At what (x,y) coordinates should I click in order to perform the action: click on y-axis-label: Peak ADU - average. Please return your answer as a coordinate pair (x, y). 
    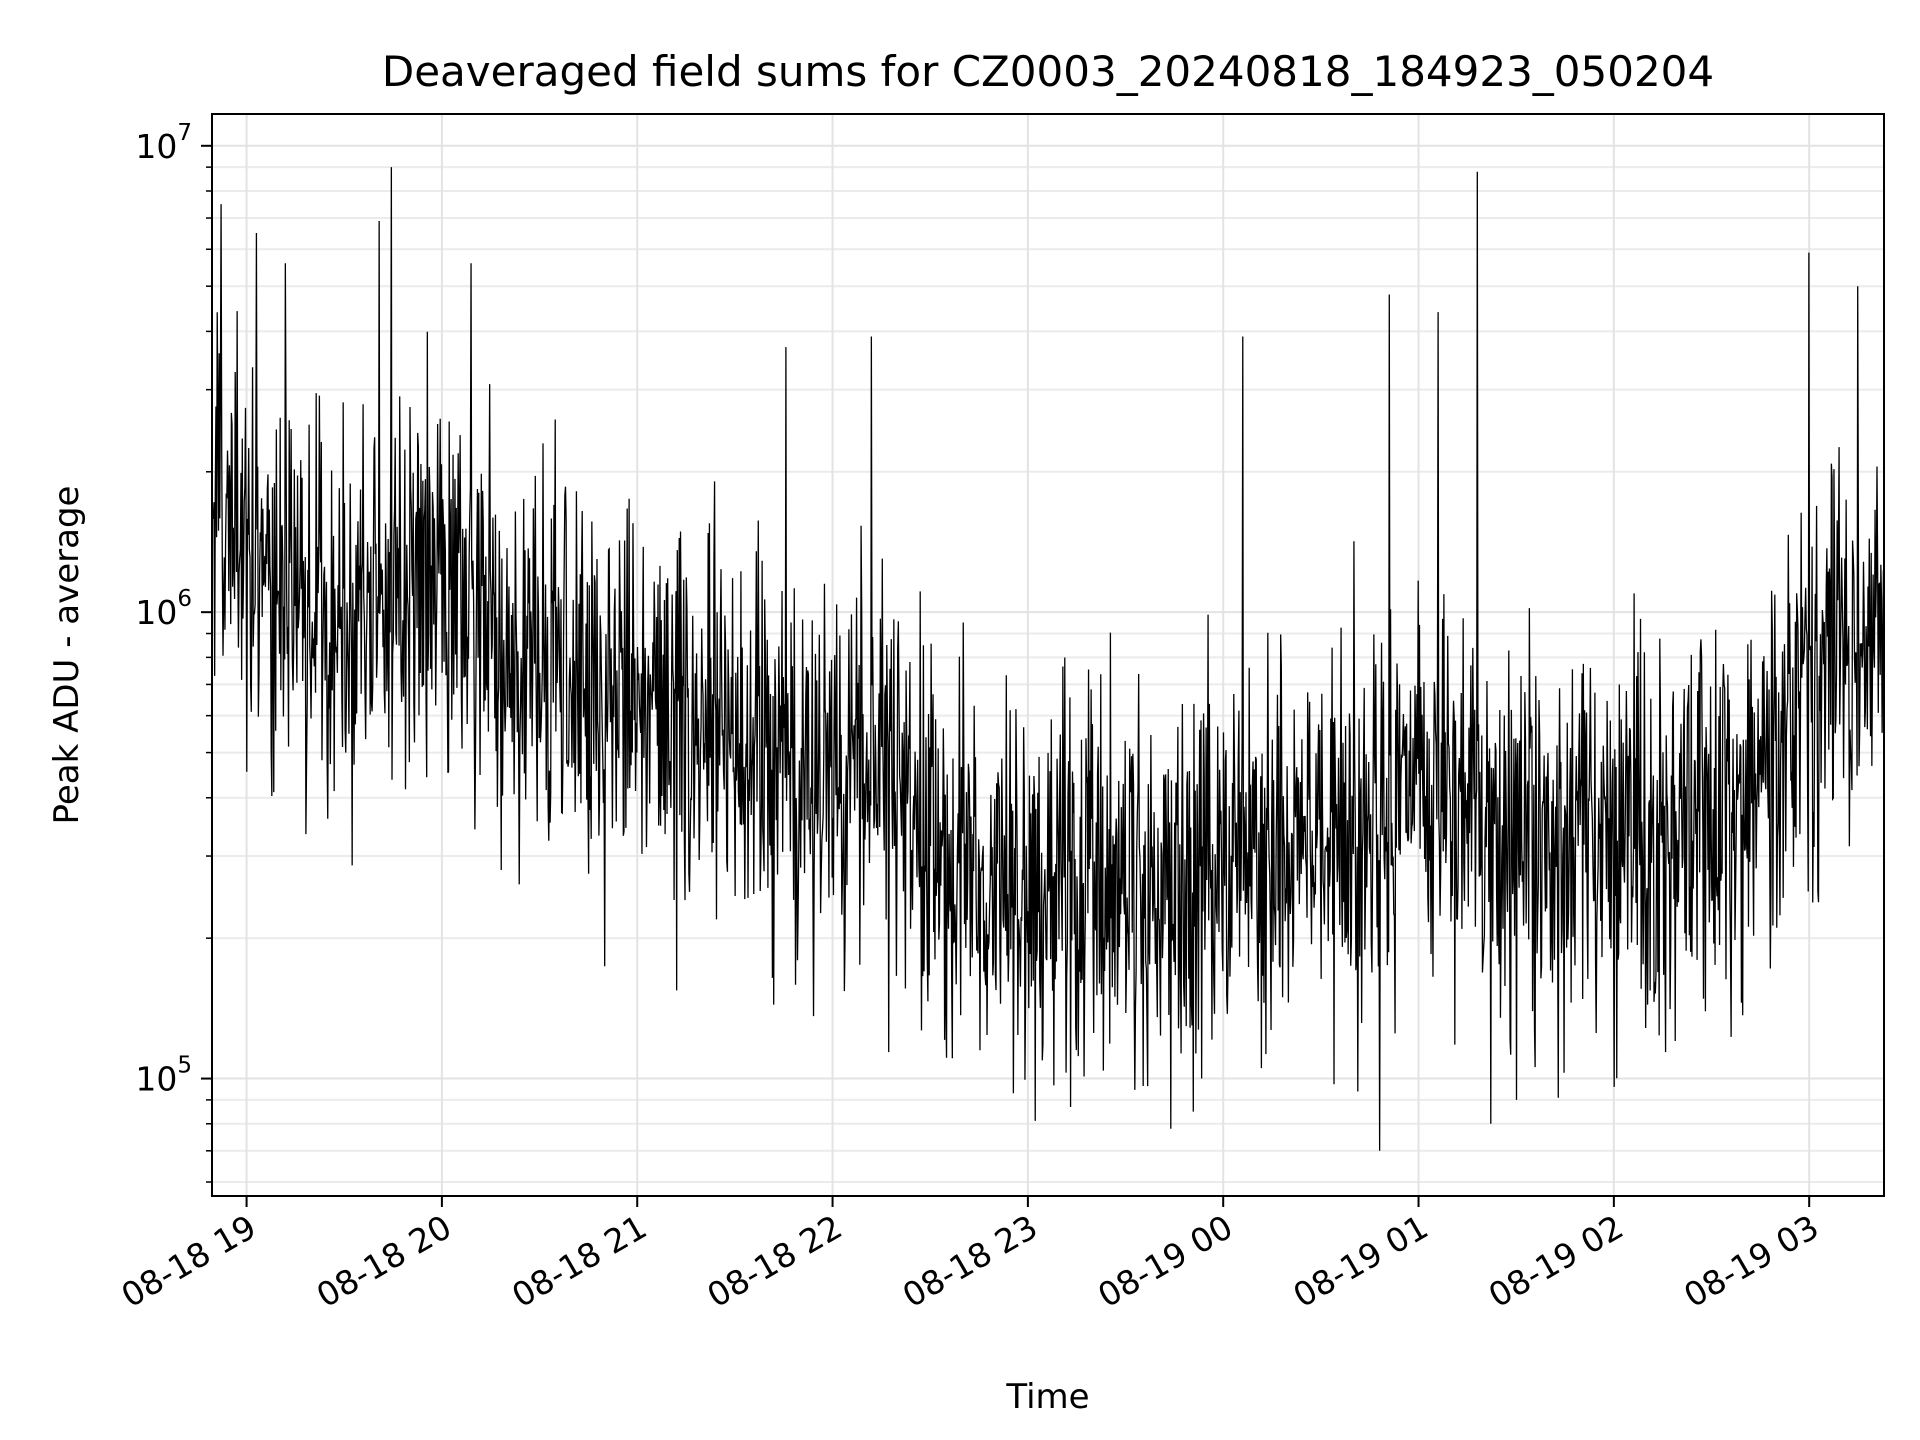
    Looking at the image, I should click on (67, 655).